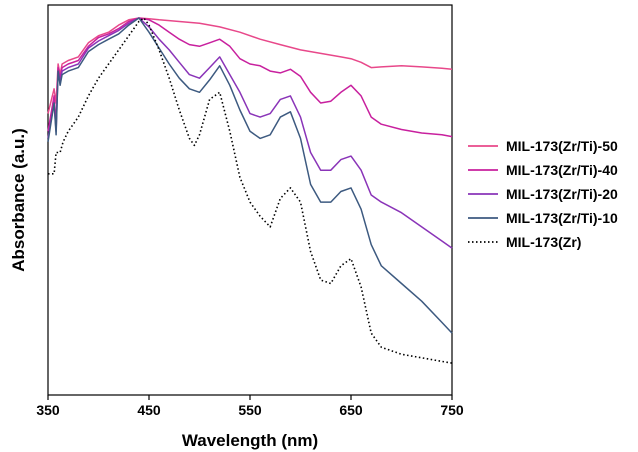  I want to click on x-tick-label: 650, so click(351, 410).